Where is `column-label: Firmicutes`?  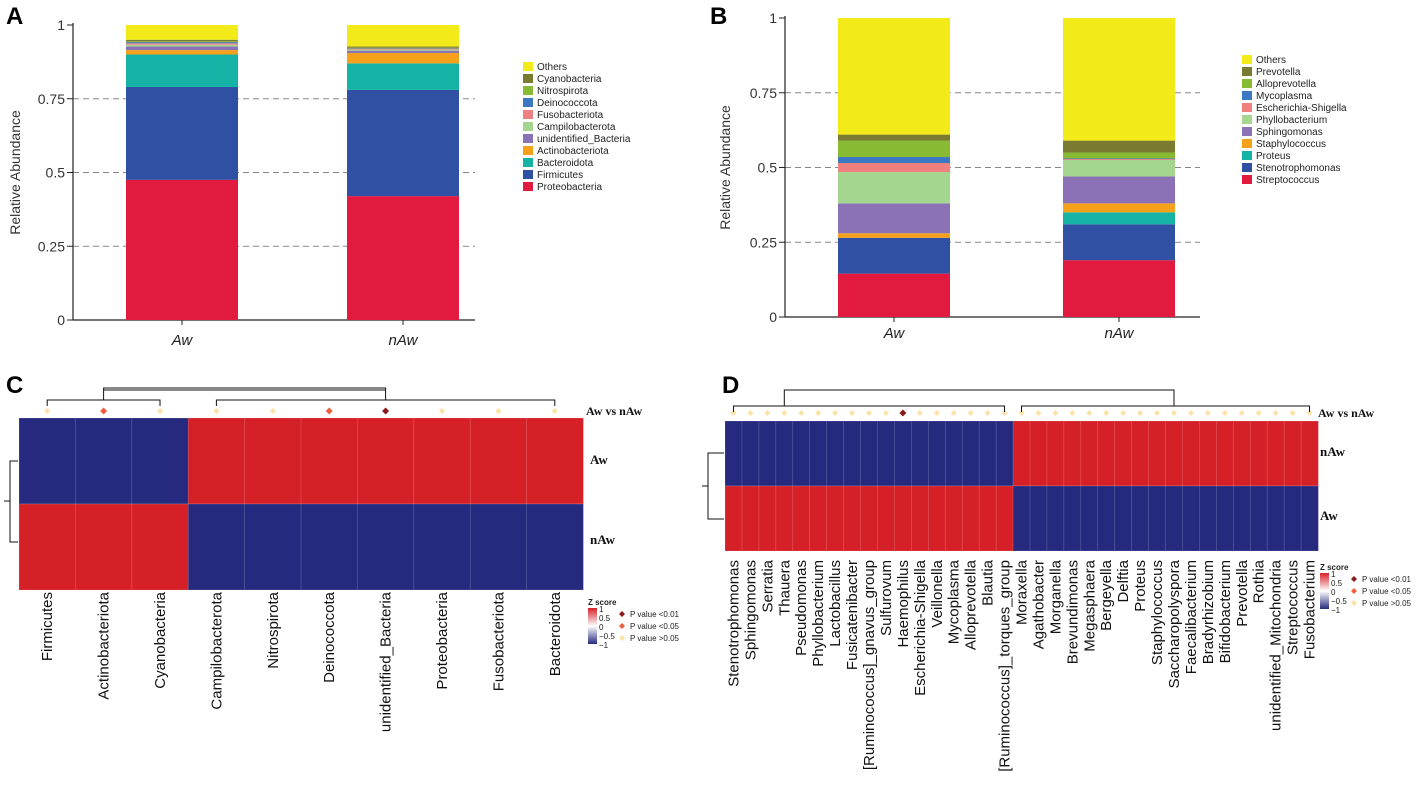
column-label: Firmicutes is located at coordinates (47, 626).